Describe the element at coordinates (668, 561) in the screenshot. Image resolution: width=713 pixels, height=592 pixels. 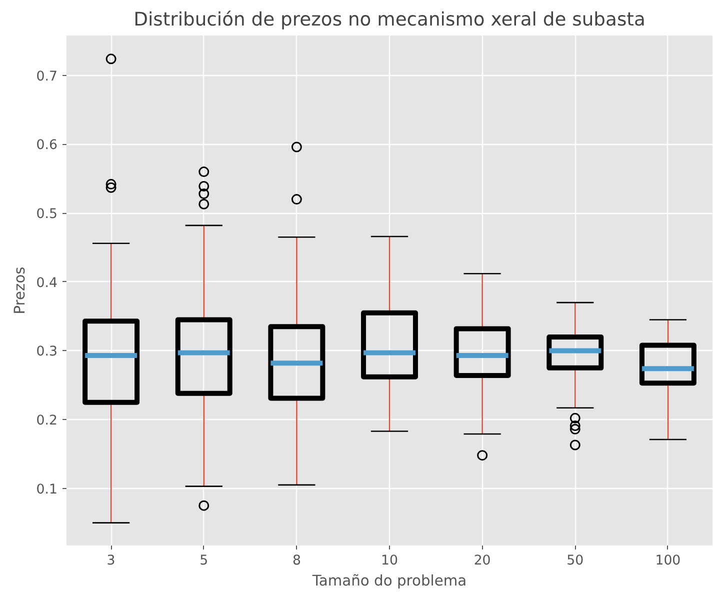
I see `x-tick-label: 100` at that location.